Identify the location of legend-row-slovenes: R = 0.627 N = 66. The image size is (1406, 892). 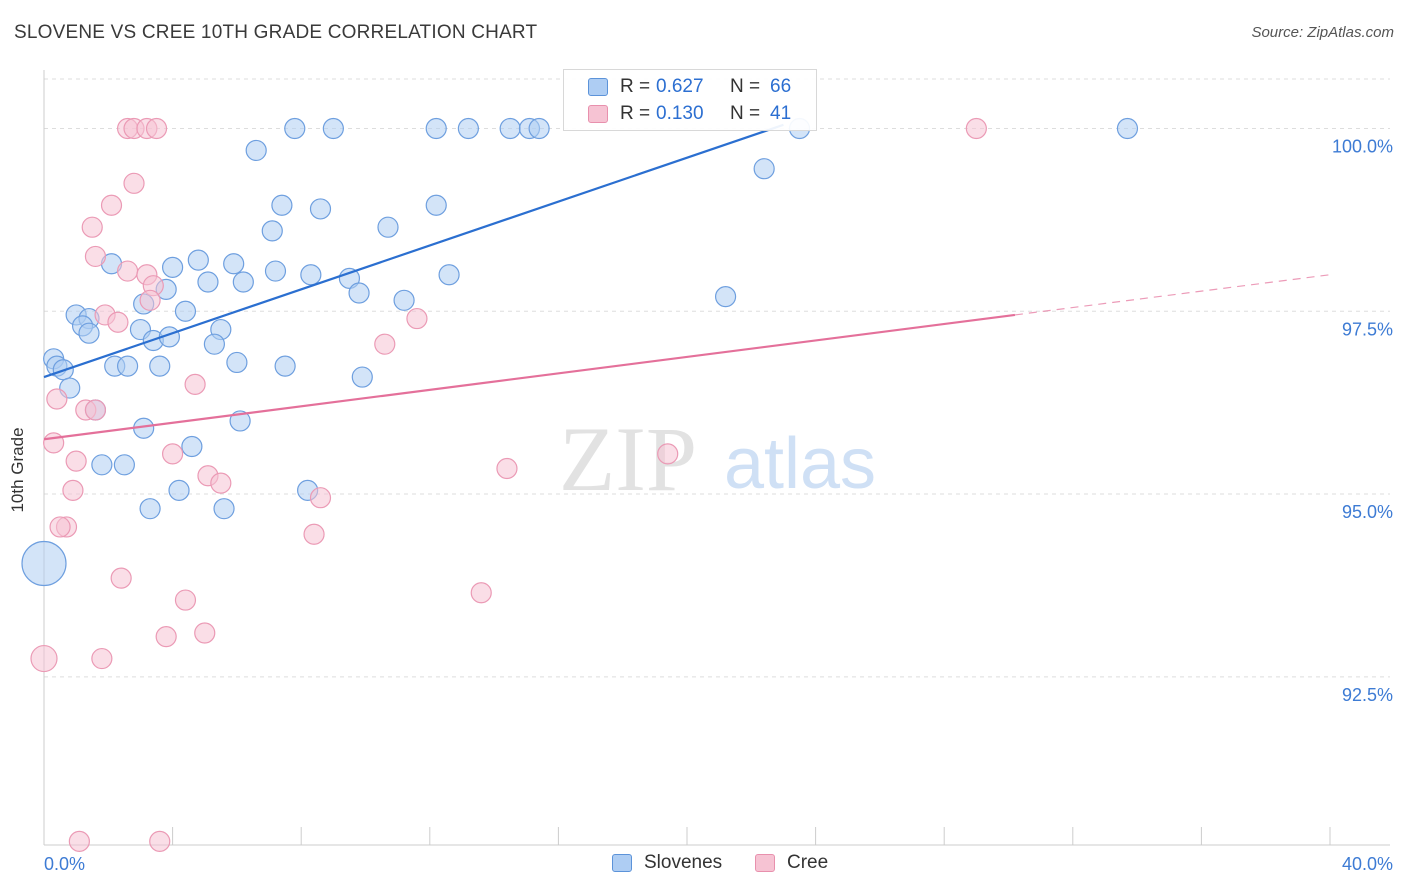
(690, 87).